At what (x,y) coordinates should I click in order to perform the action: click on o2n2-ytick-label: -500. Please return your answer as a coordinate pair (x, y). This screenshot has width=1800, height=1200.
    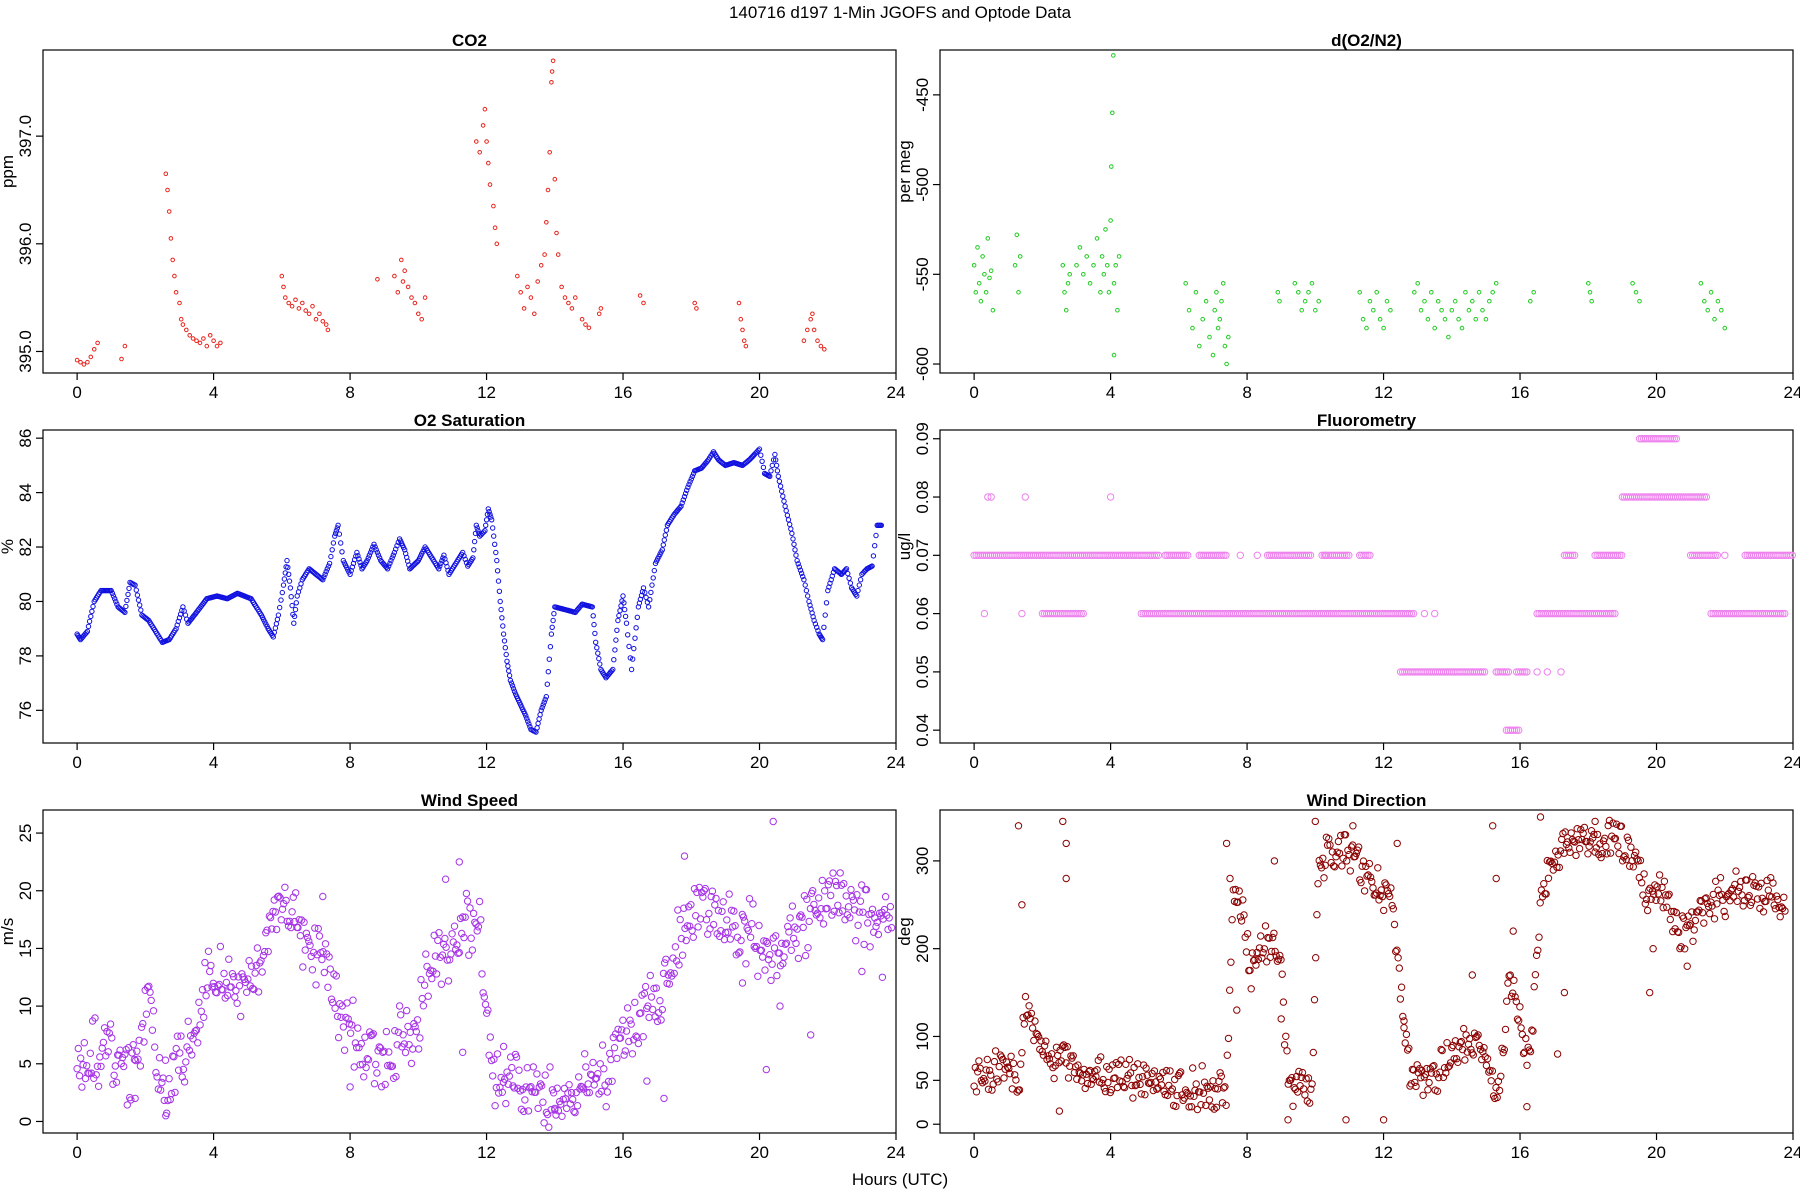
    Looking at the image, I should click on (922, 185).